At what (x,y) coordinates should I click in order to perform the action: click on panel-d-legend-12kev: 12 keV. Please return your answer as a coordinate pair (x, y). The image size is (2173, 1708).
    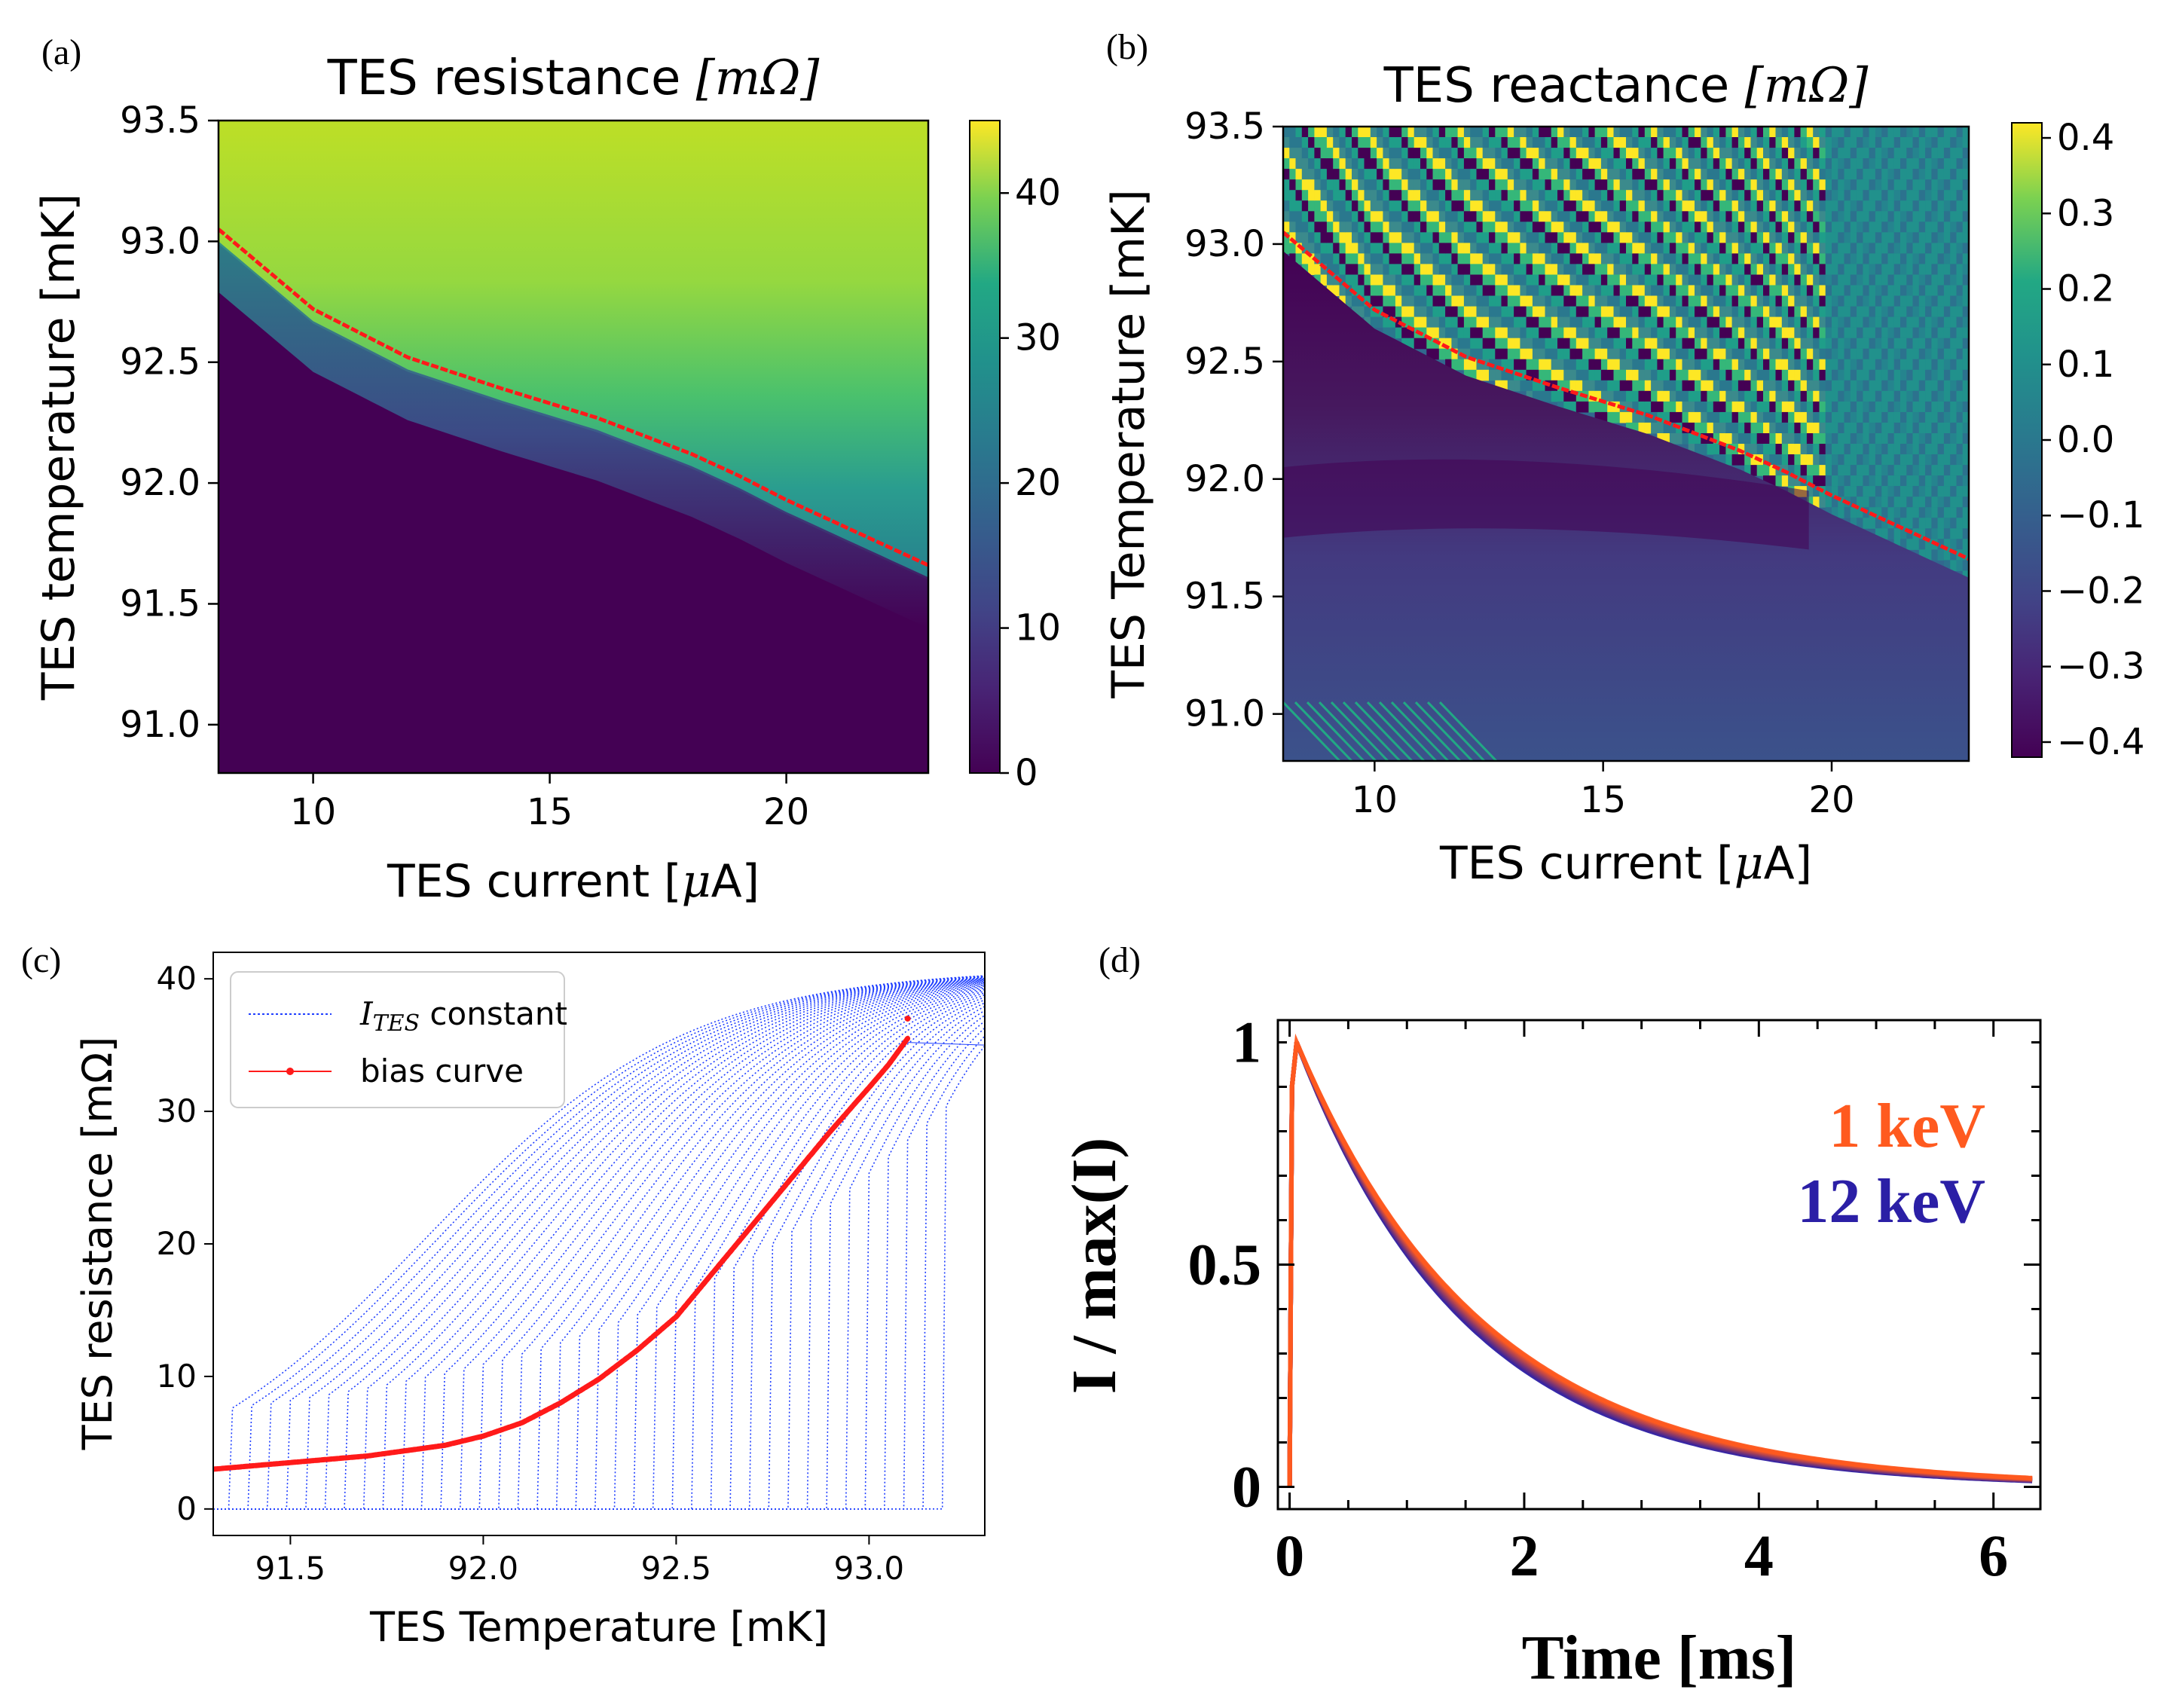
    Looking at the image, I should click on (1891, 1201).